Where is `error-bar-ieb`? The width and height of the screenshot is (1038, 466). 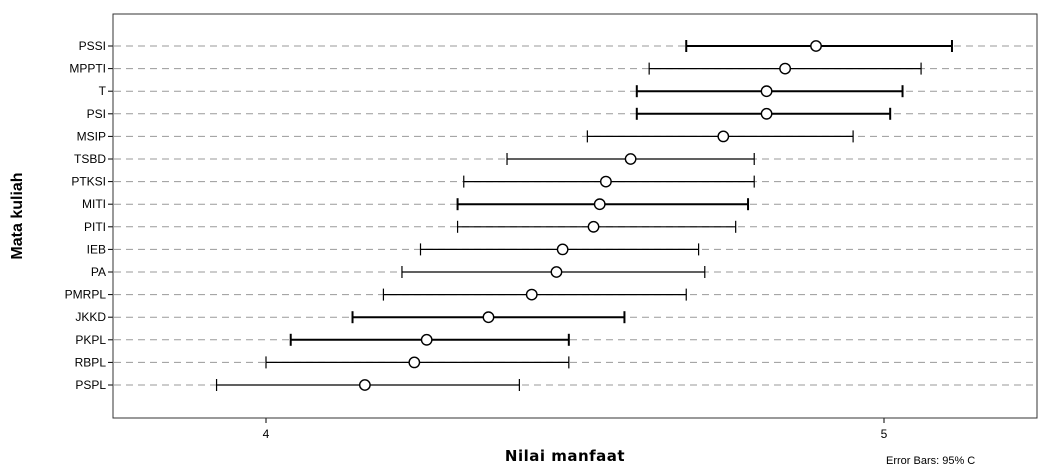
error-bar-ieb is located at coordinates (559, 249).